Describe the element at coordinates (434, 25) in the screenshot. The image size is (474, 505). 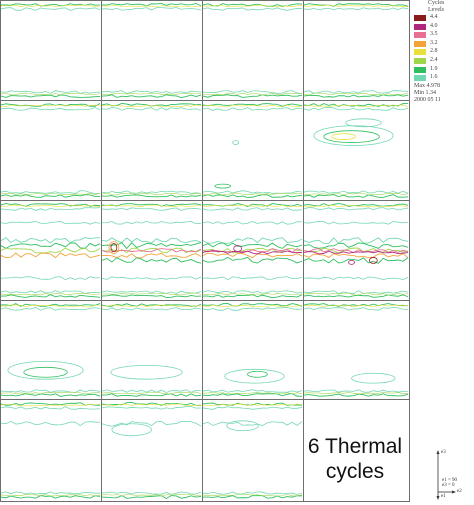
I see `legend-level-value: 4.0` at that location.